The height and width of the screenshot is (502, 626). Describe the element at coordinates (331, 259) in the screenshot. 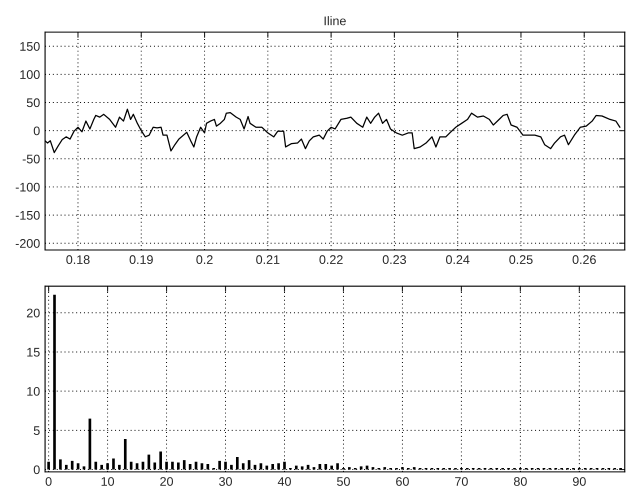

I see `x-tick-label: 0.22` at that location.